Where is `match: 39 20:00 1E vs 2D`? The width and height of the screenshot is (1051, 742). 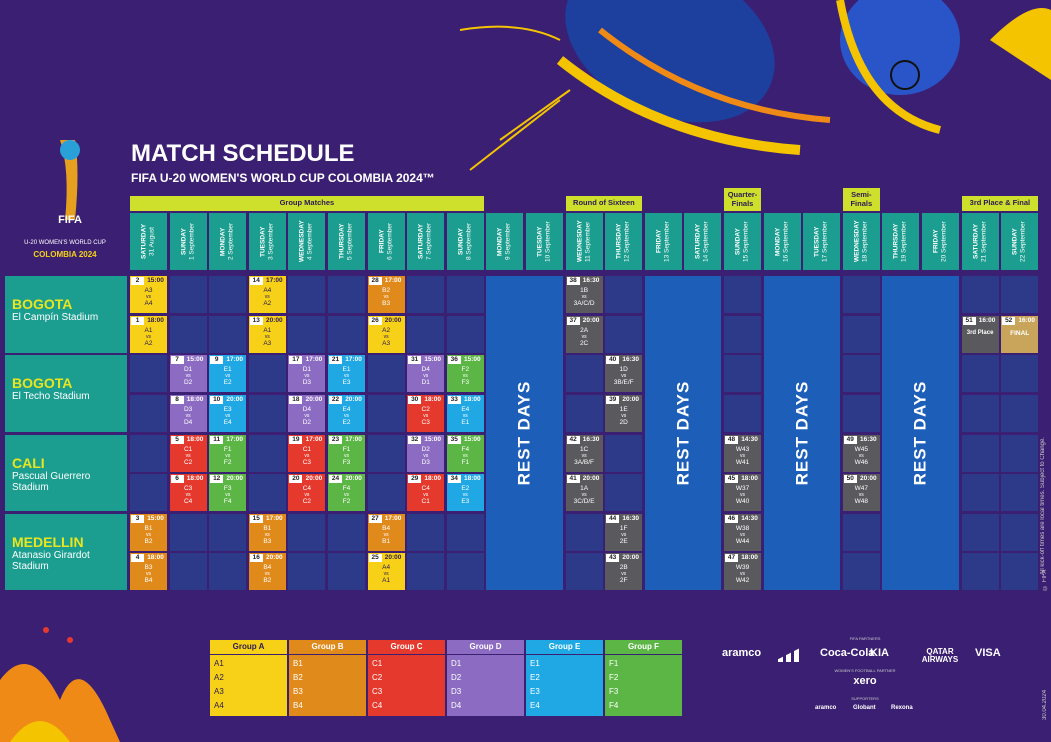 match: 39 20:00 1E vs 2D is located at coordinates (624, 413).